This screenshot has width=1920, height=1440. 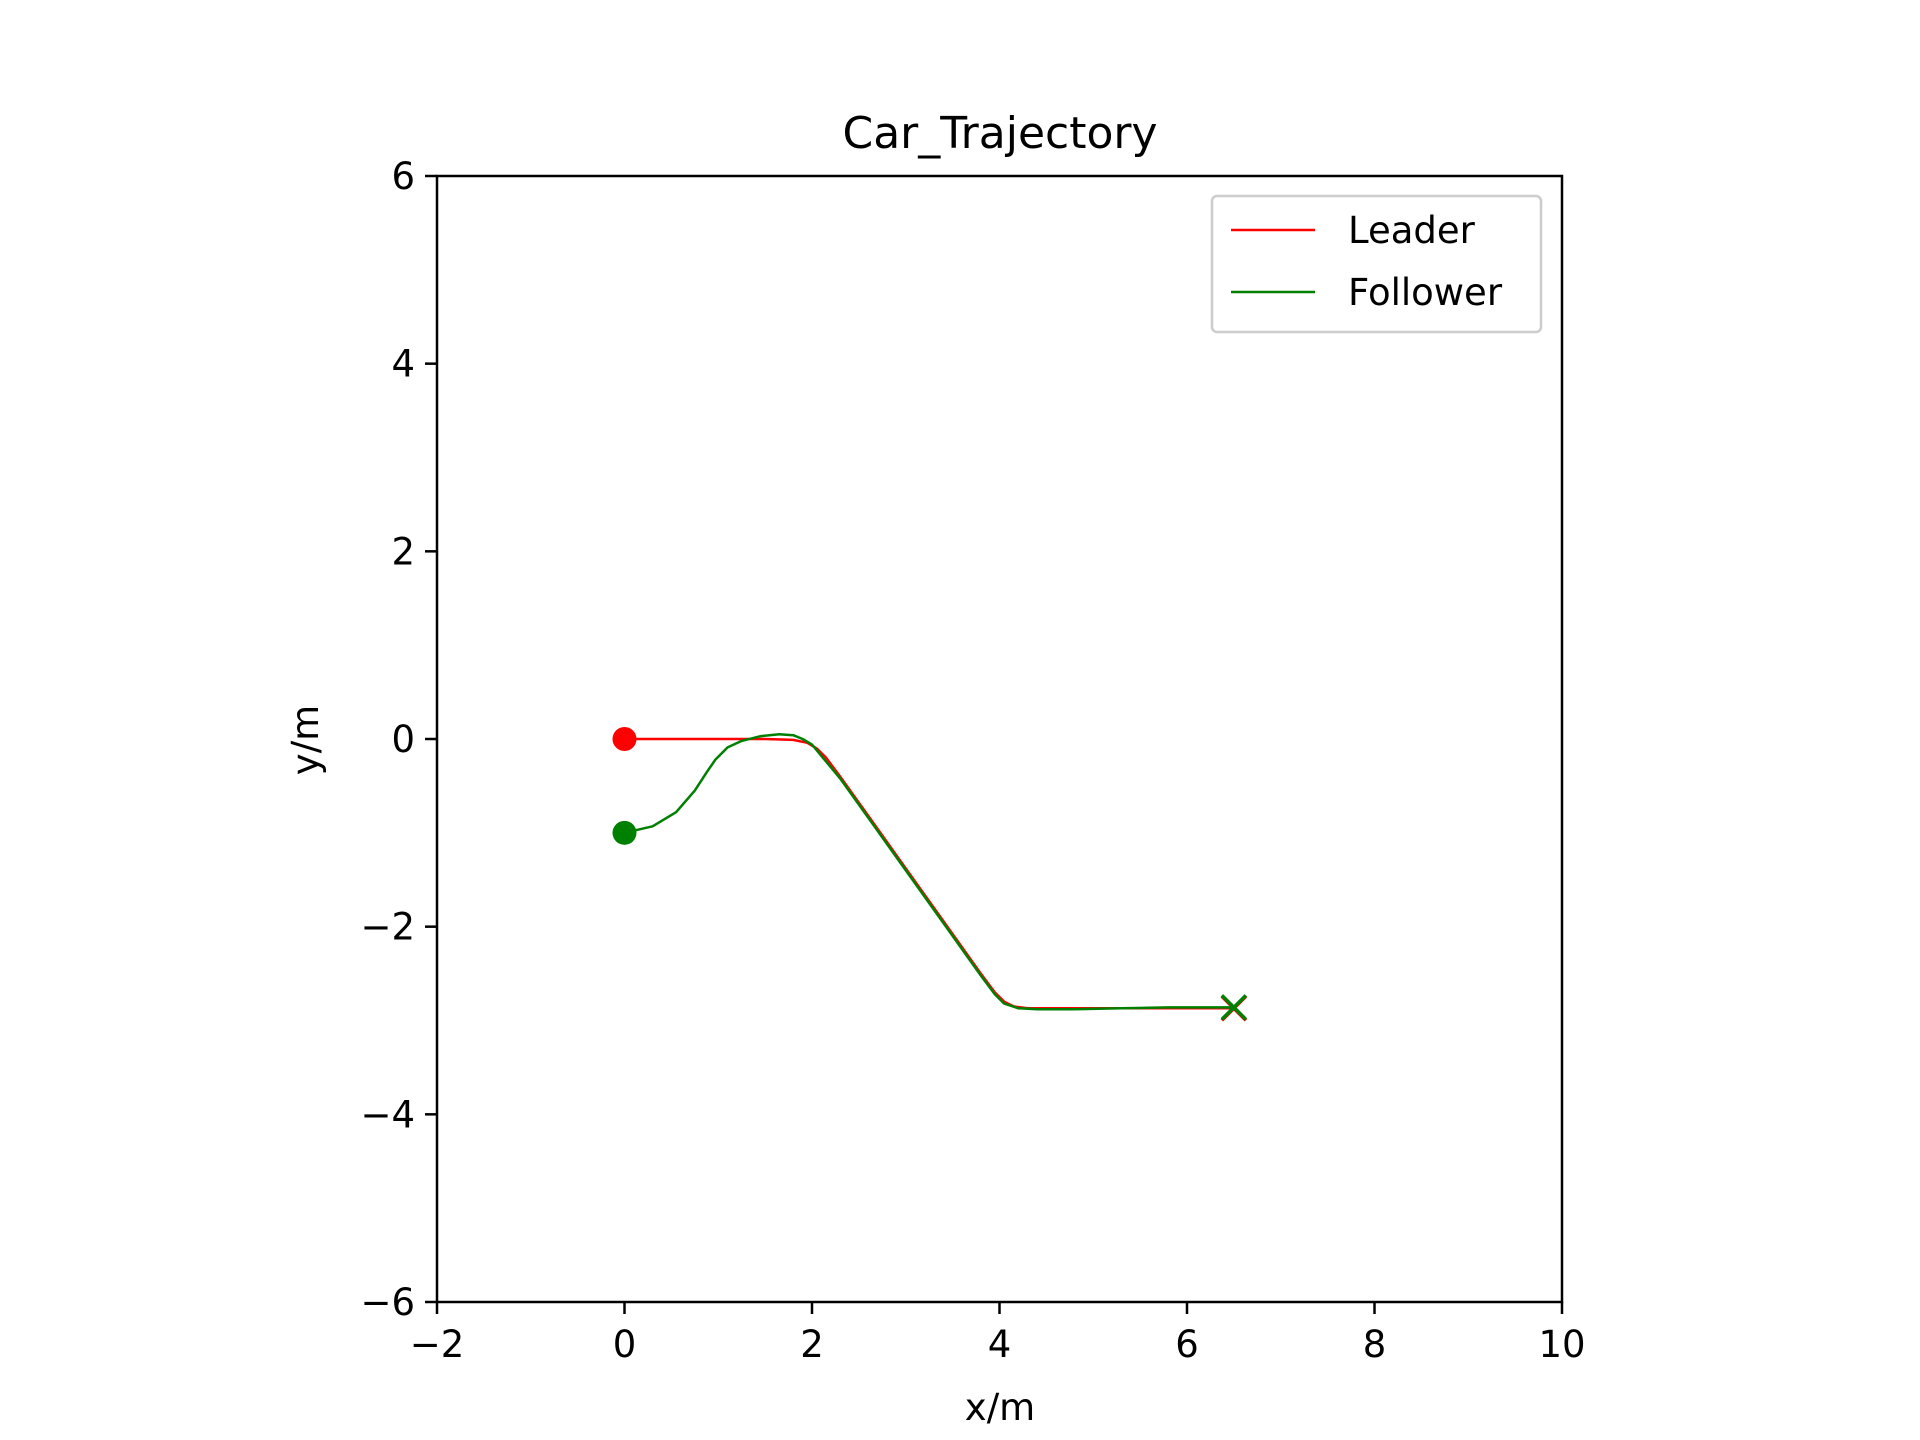 I want to click on x-tick-label: 8, so click(x=1375, y=1344).